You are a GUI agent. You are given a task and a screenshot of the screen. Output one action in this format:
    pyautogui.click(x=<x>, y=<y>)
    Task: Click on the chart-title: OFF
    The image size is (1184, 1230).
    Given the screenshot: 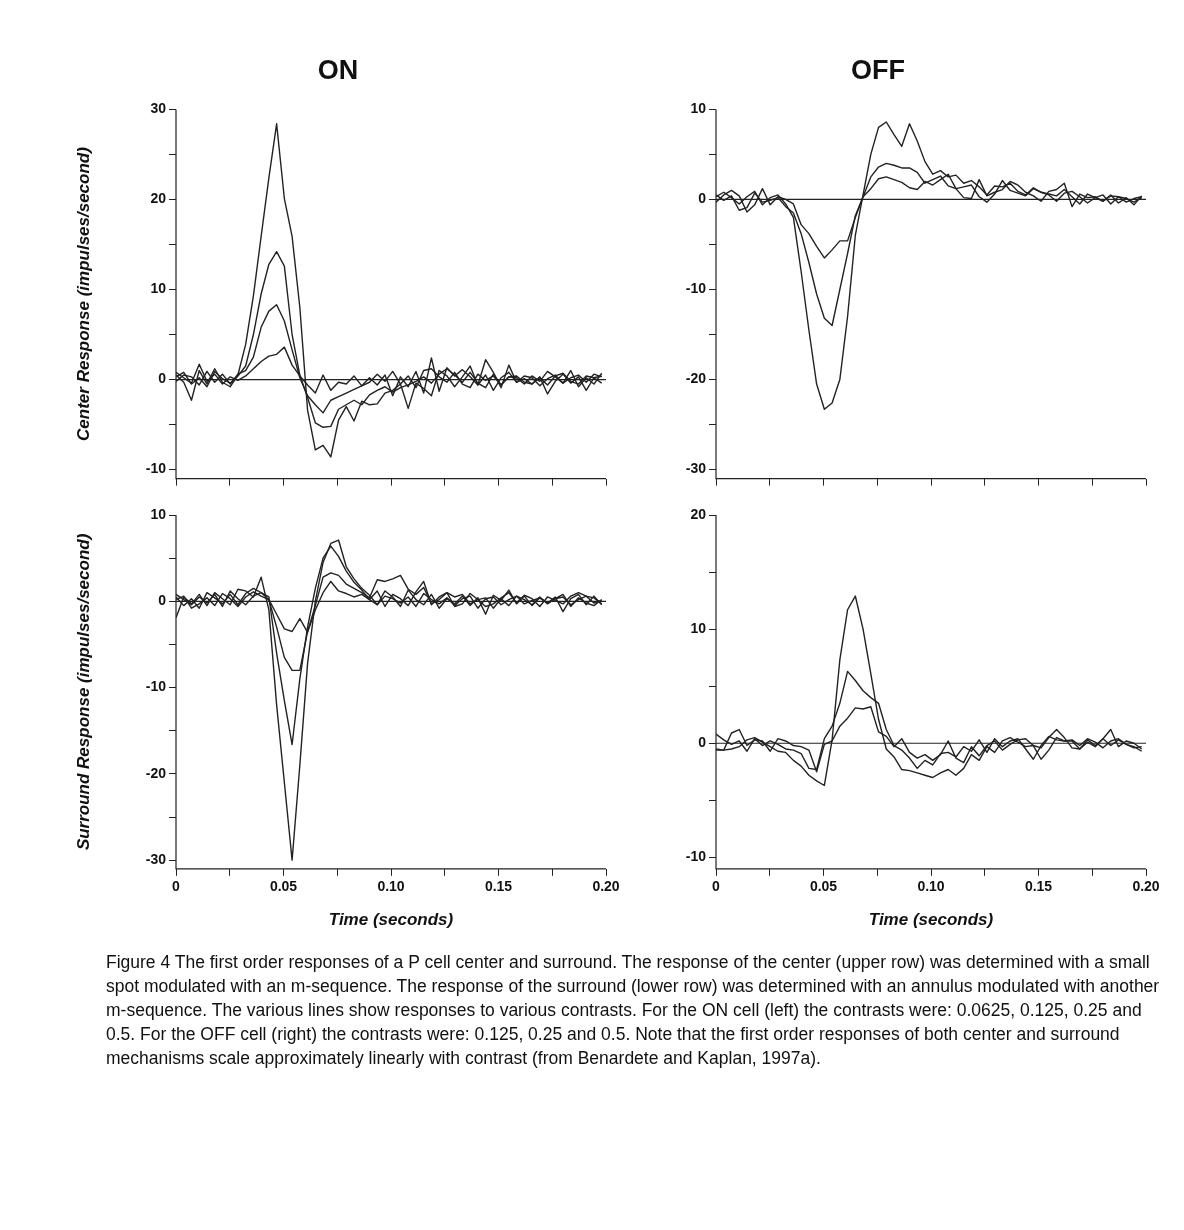 What is the action you would take?
    pyautogui.click(x=878, y=69)
    